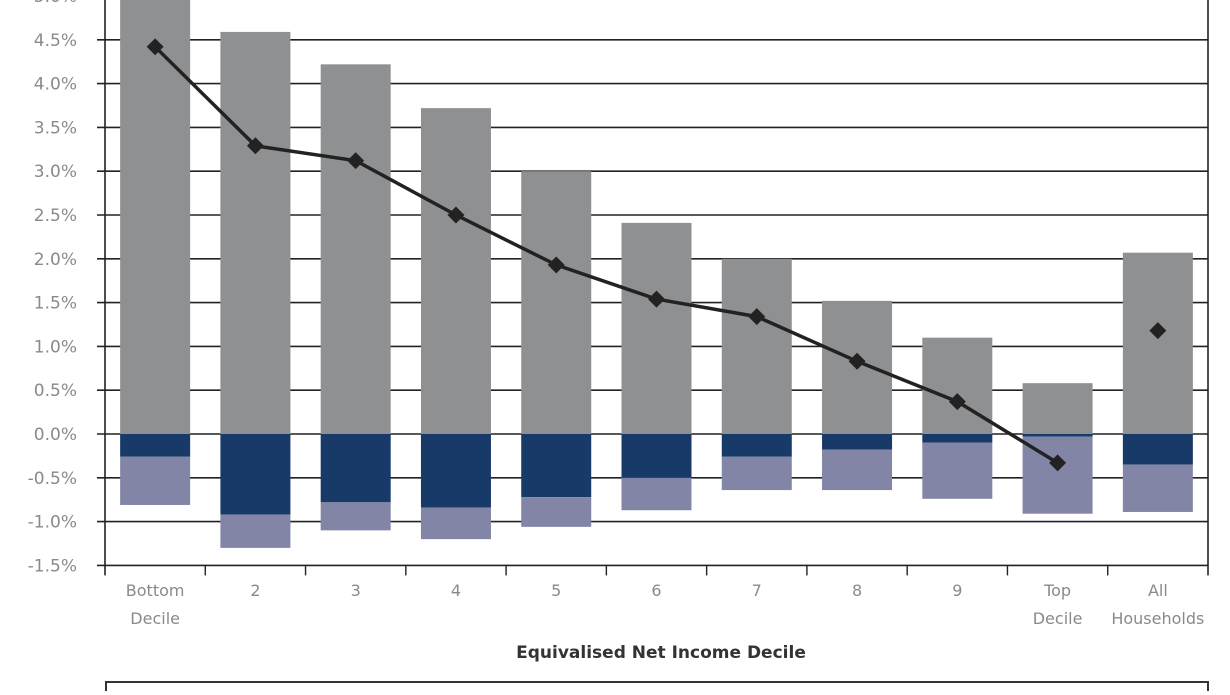 This screenshot has width=1230, height=695. What do you see at coordinates (656, 590) in the screenshot?
I see `x-tick-label: 6` at bounding box center [656, 590].